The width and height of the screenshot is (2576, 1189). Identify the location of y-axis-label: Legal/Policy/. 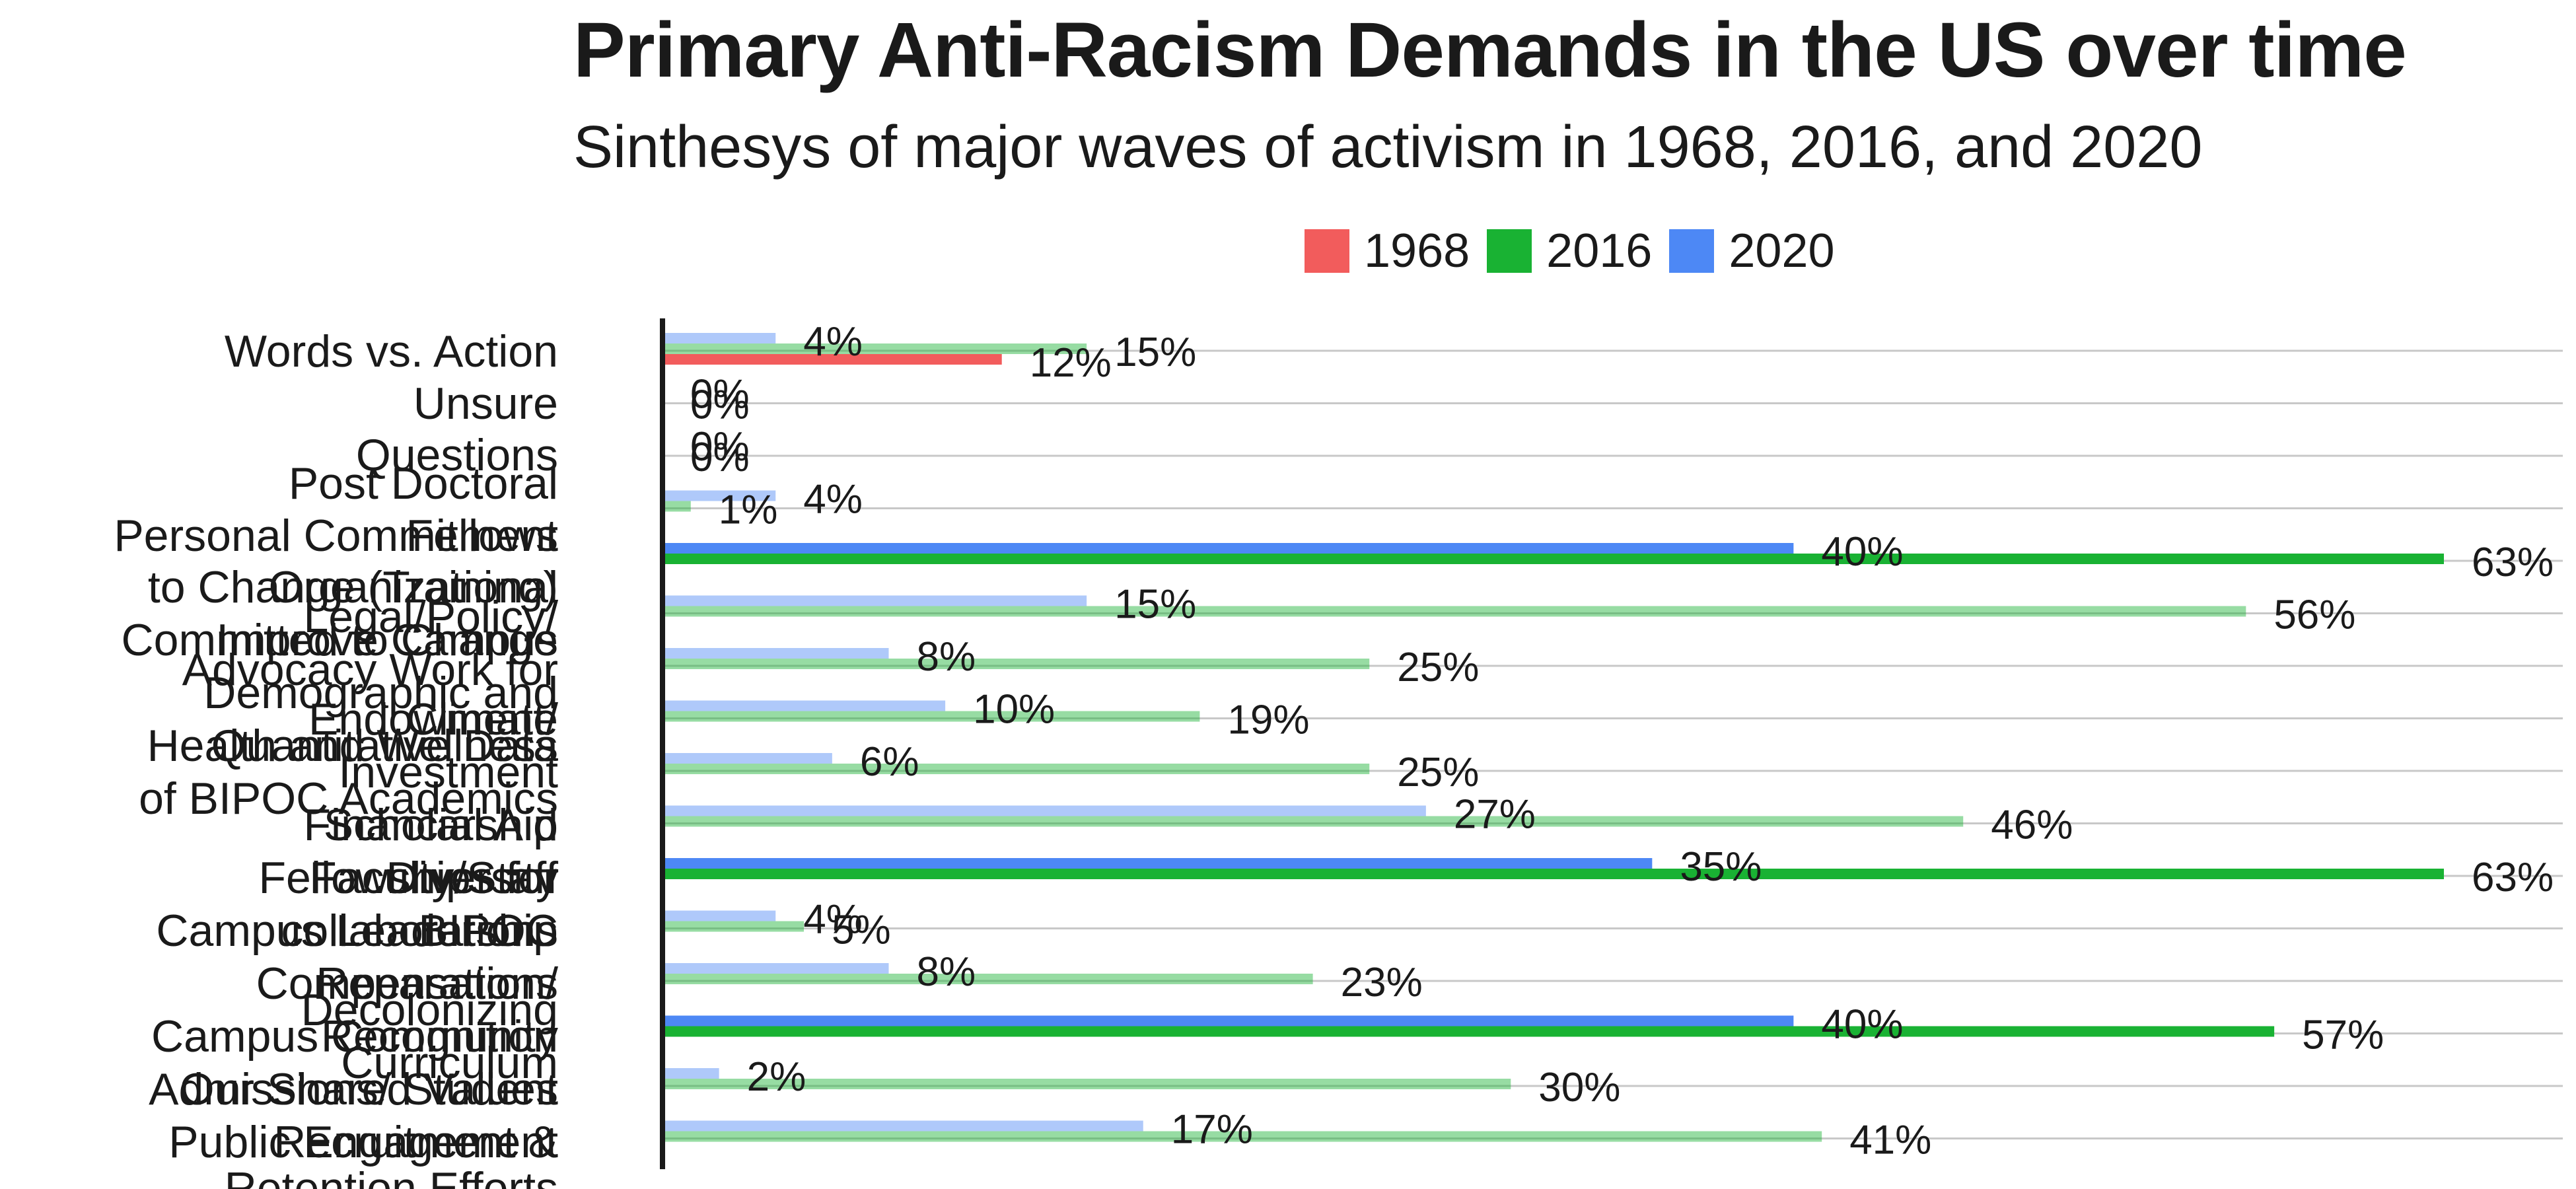
(431, 617).